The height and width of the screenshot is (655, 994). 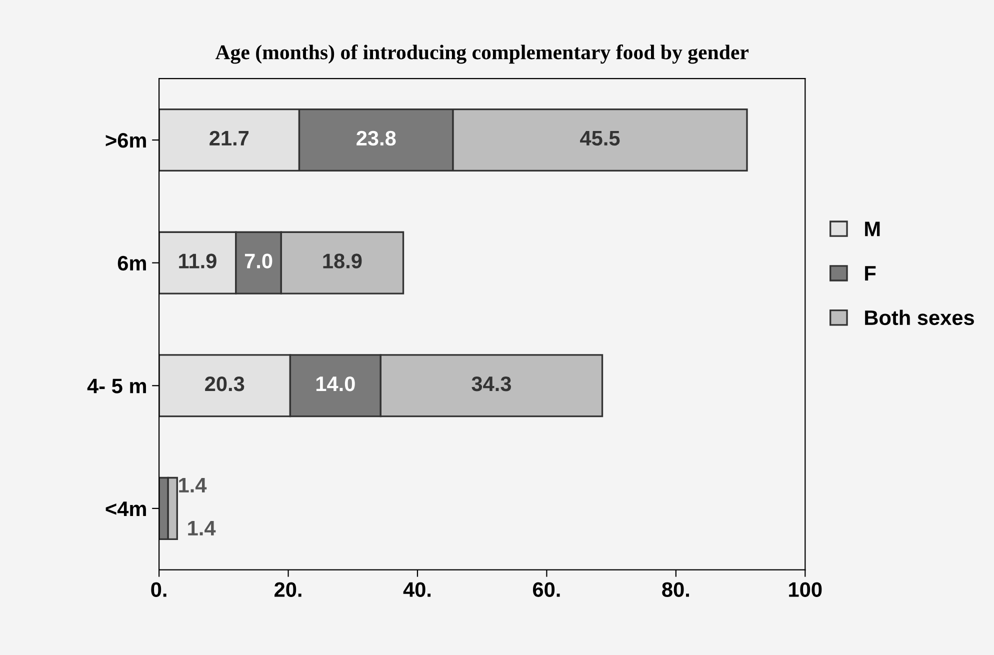 What do you see at coordinates (229, 138) in the screenshot?
I see `data-label: 21.7` at bounding box center [229, 138].